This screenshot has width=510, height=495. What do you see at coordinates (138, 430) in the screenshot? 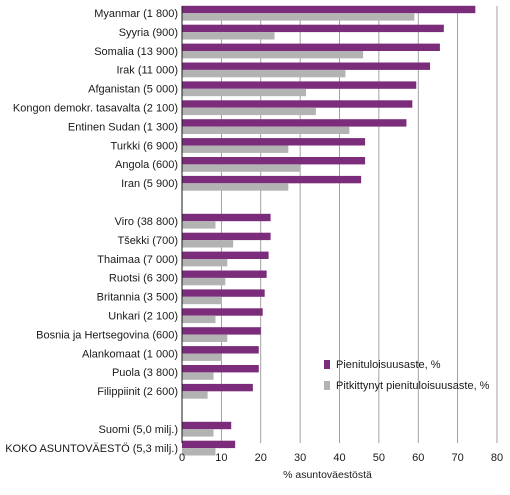
I see `category-label: Suomi (5,0 milj.)` at bounding box center [138, 430].